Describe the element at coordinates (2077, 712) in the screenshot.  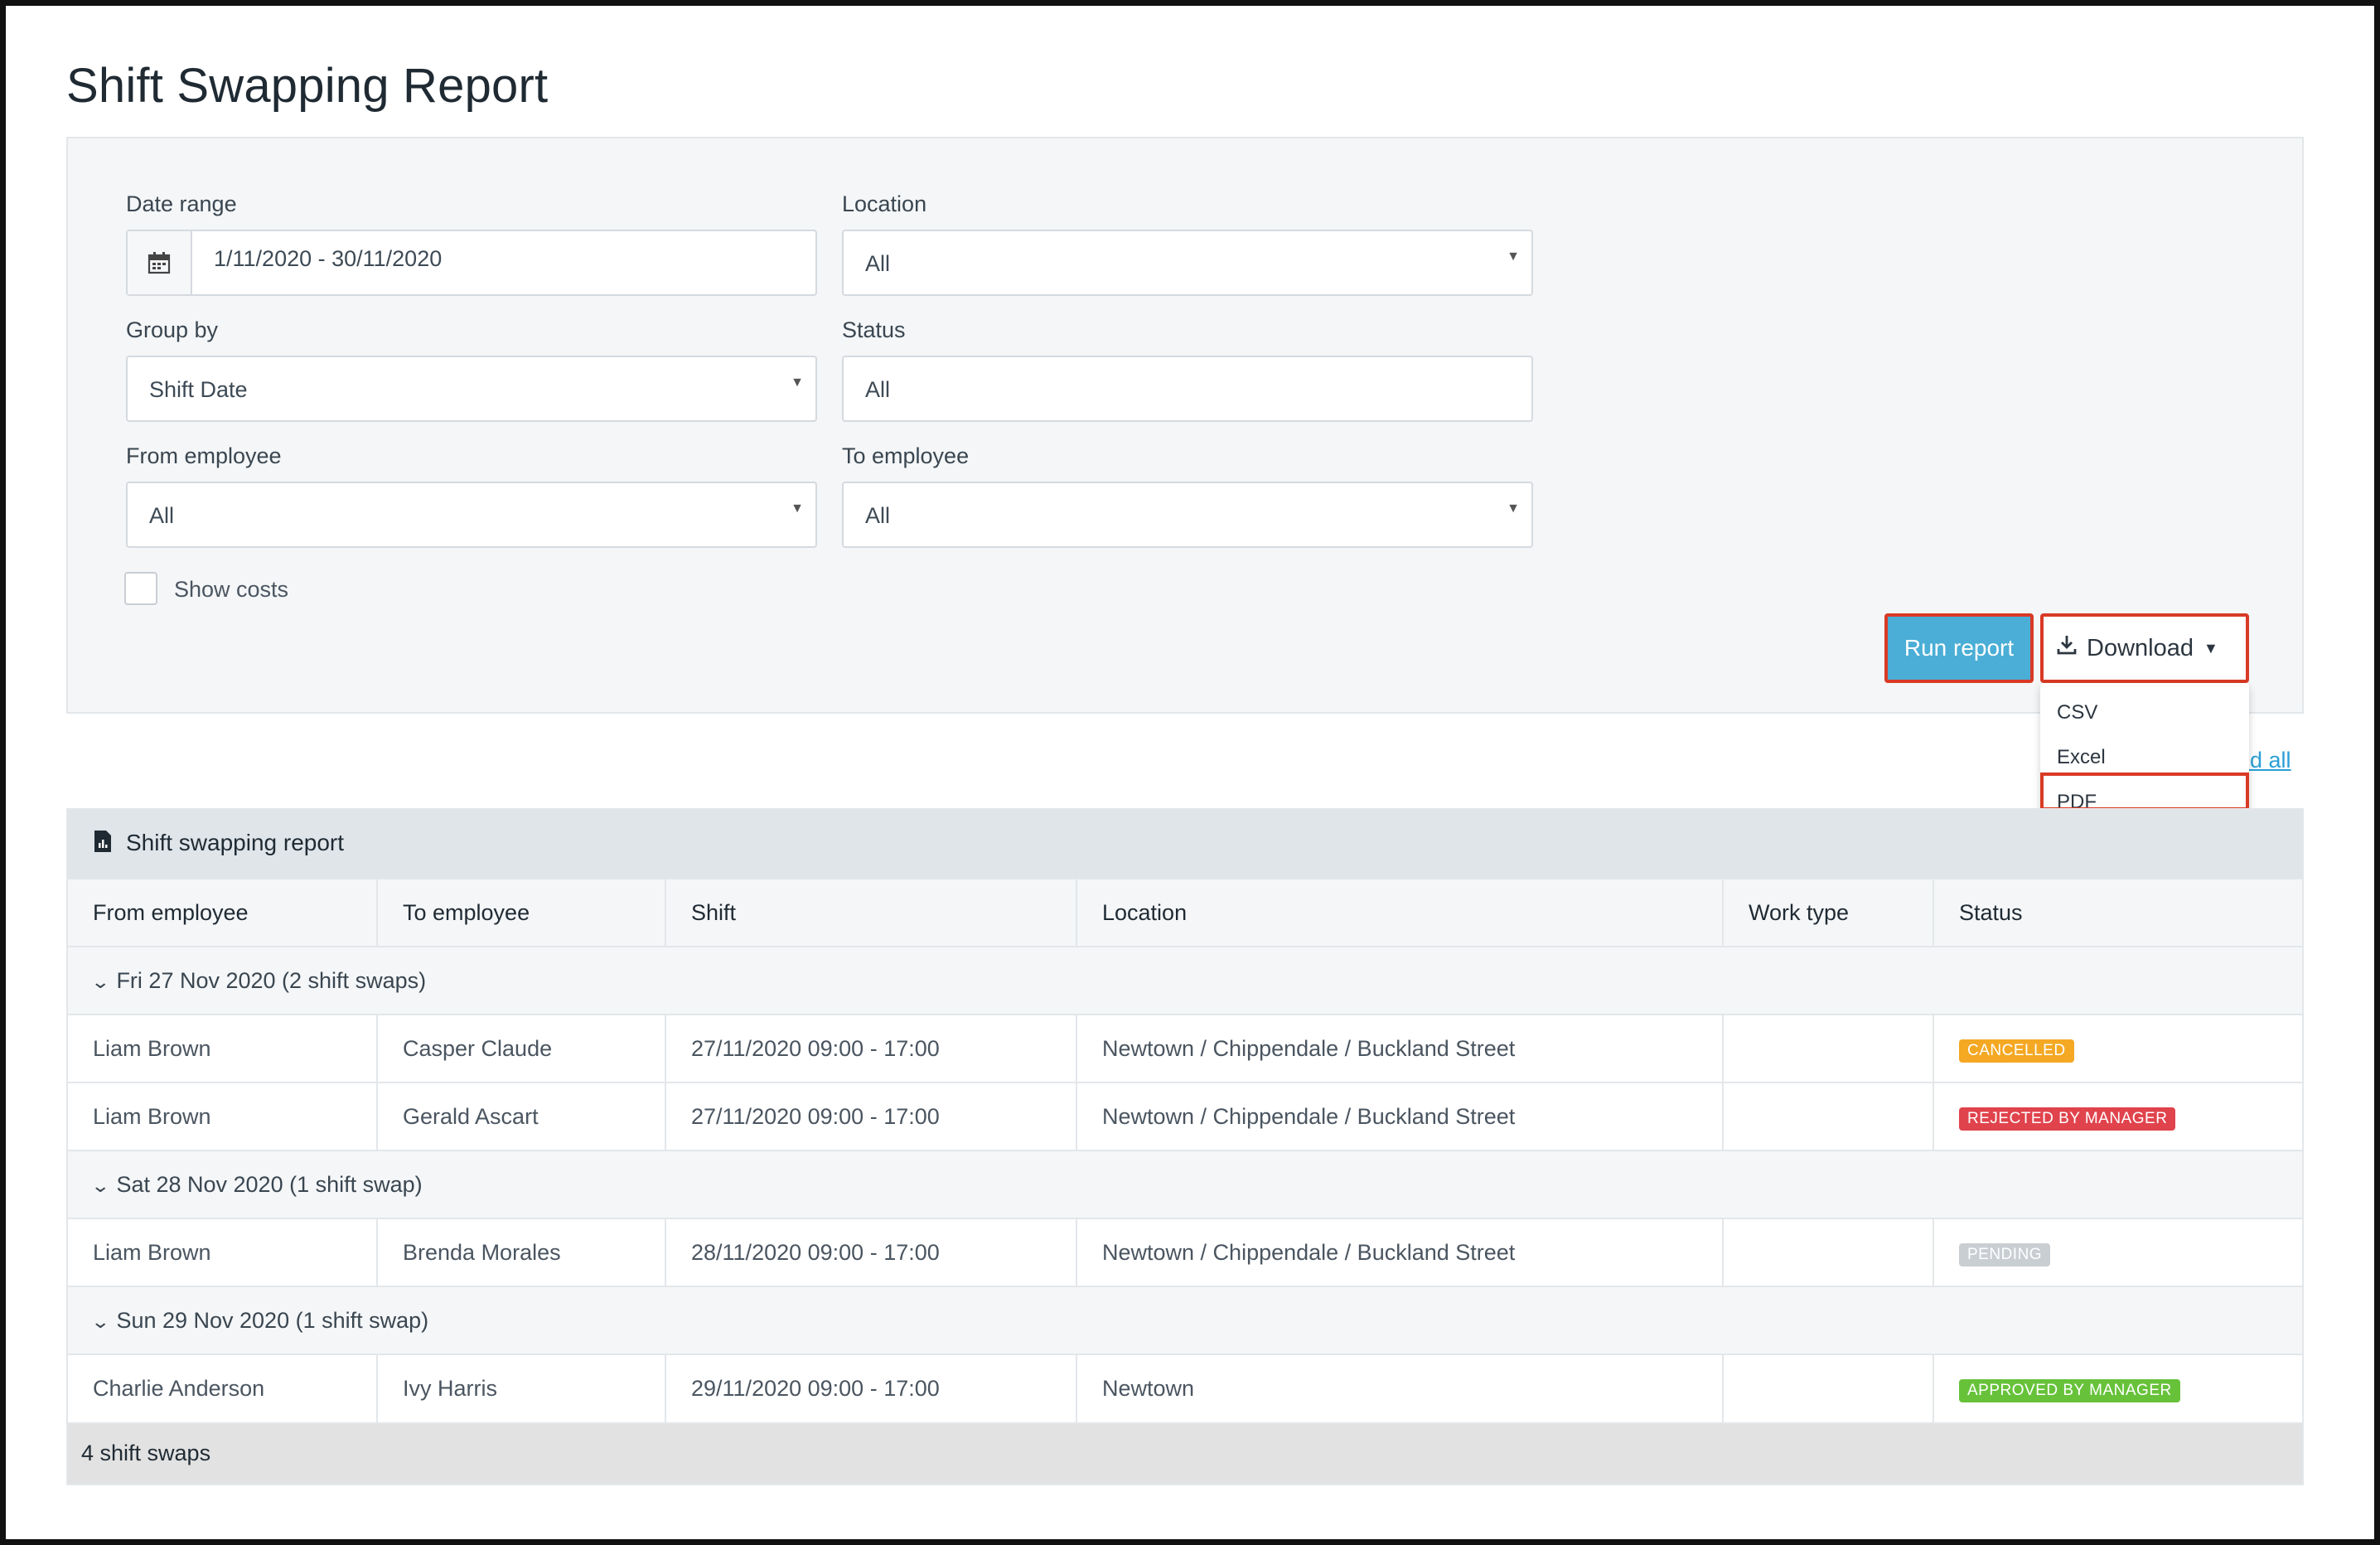
I see `download-option-csv: CSV` at that location.